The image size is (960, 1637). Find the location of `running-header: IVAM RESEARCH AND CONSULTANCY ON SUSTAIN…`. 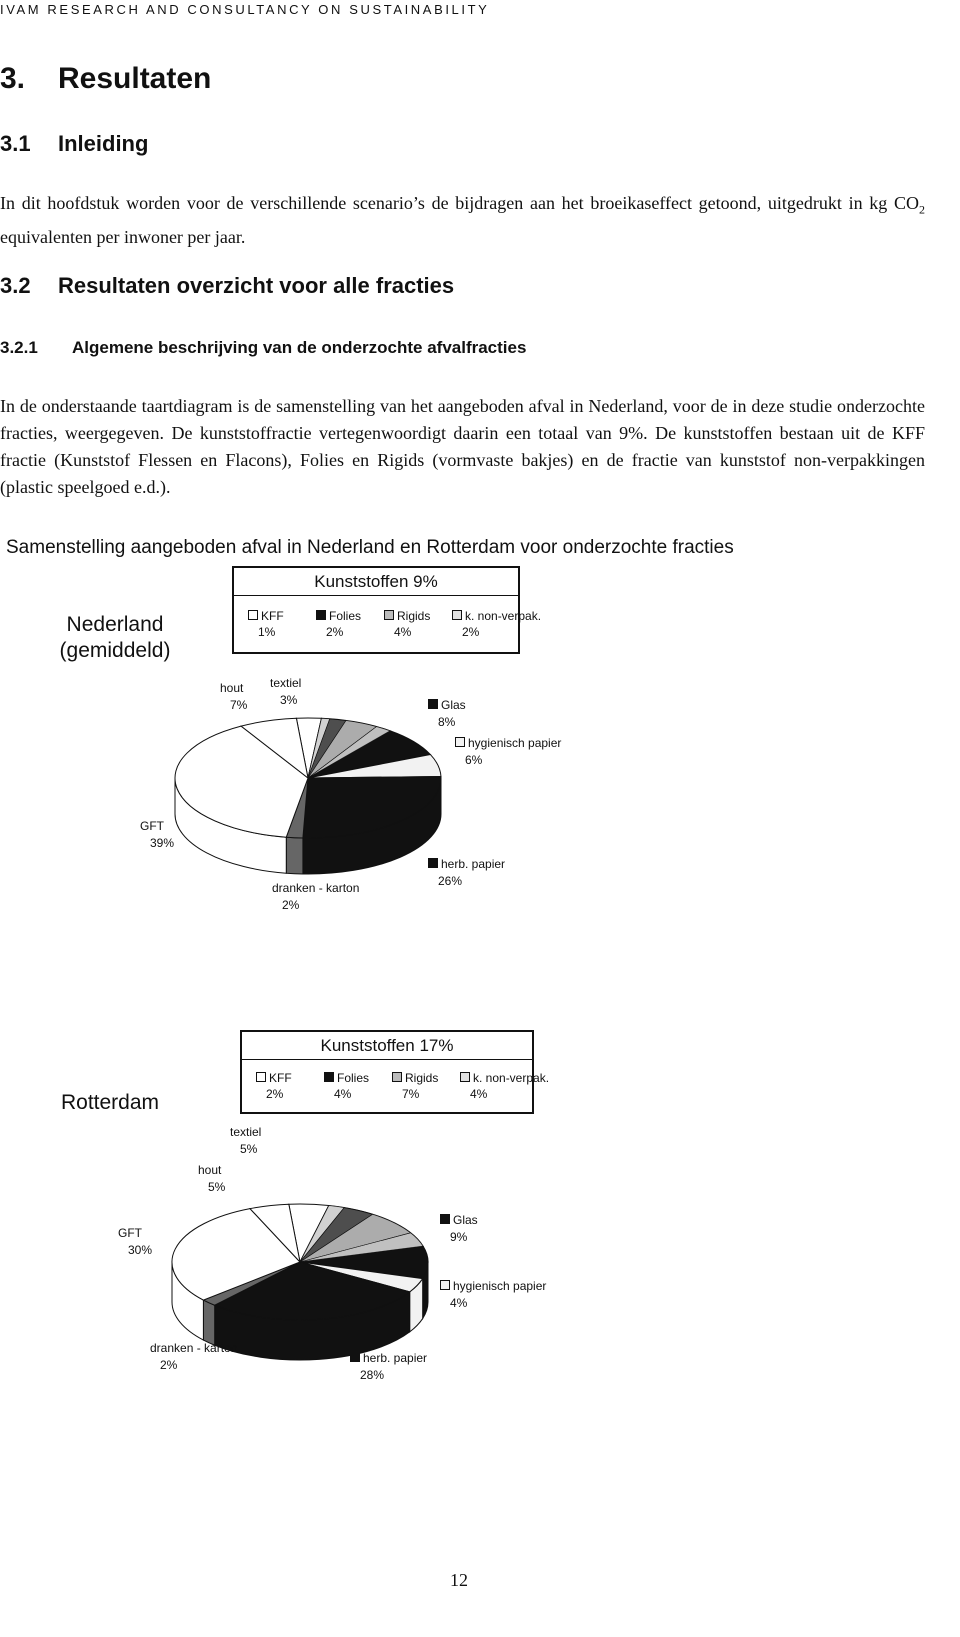

running-header: IVAM RESEARCH AND CONSULTANCY ON SUSTAIN… is located at coordinates (245, 9).